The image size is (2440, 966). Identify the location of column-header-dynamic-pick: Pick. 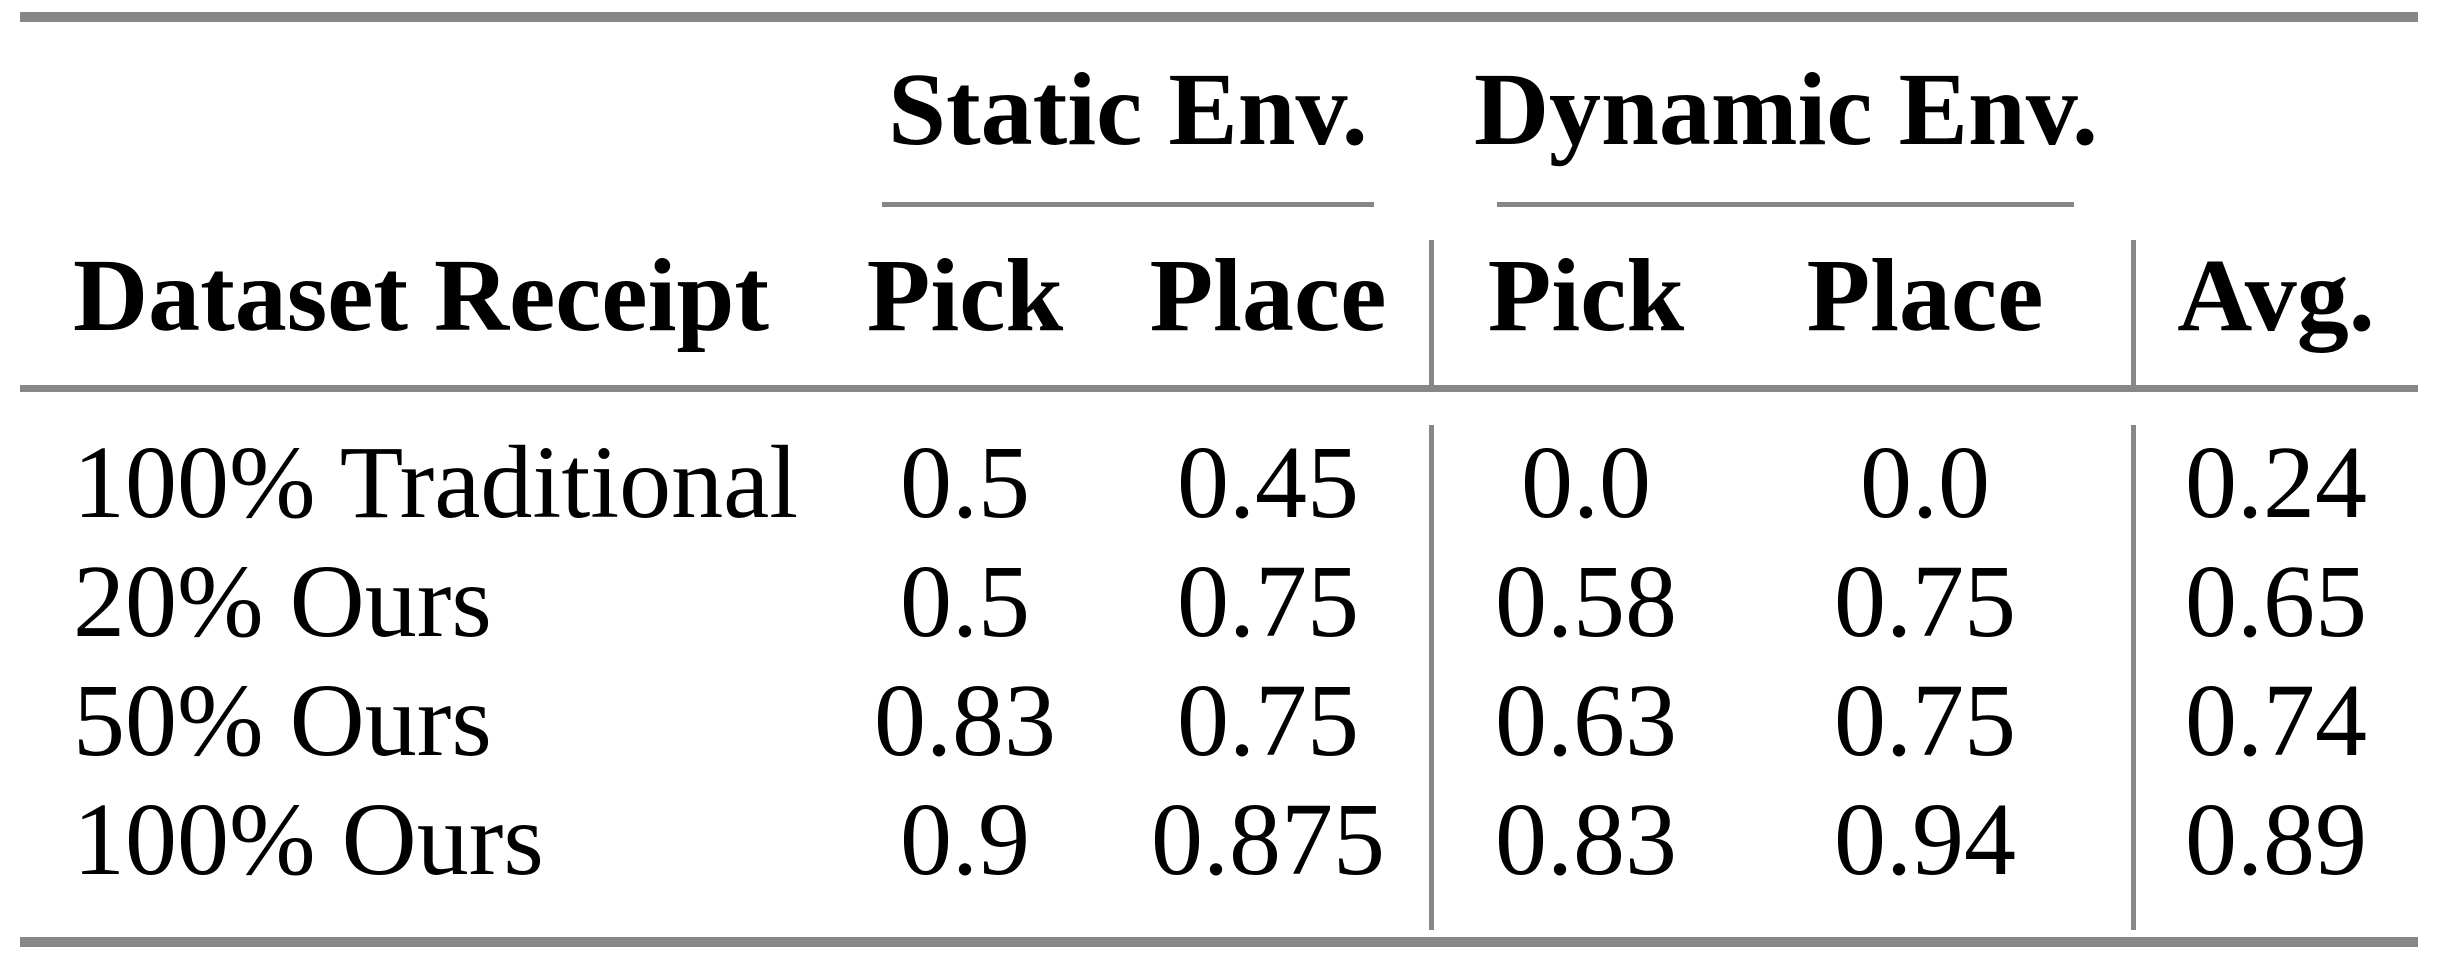
(1586, 295).